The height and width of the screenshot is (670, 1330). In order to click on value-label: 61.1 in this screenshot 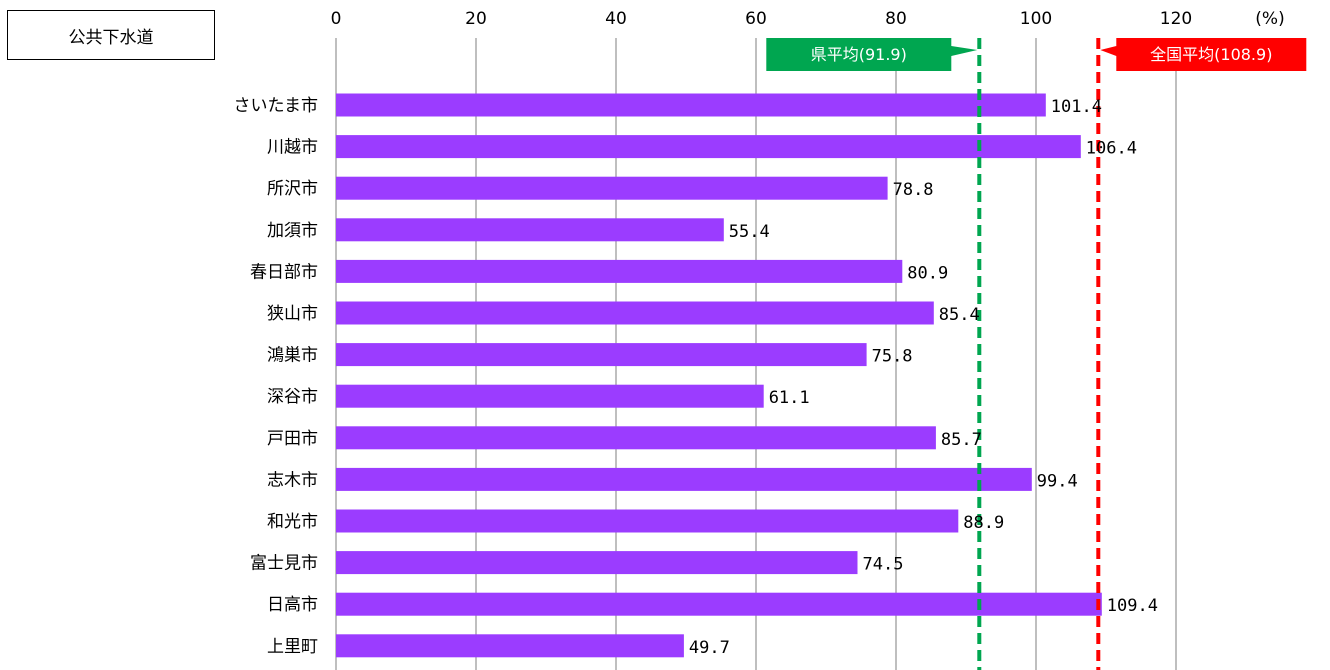, I will do `click(789, 398)`.